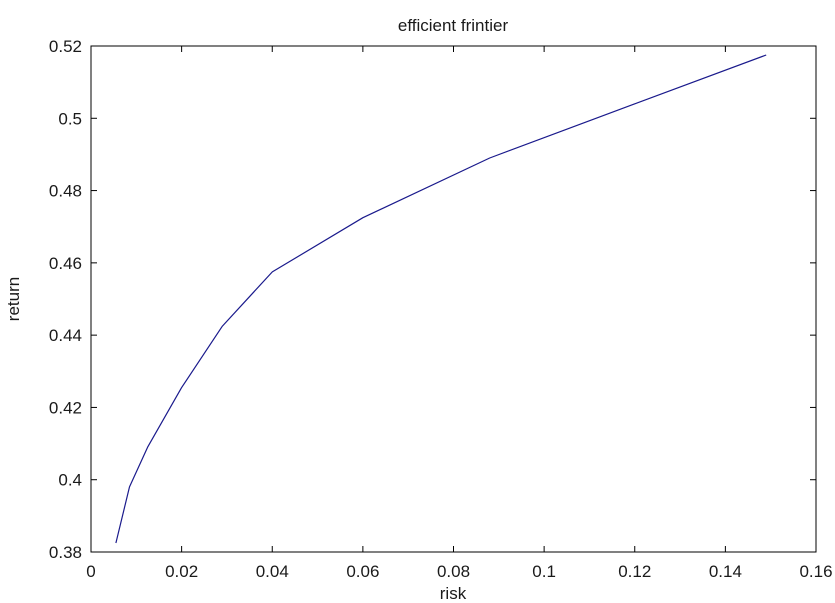 Image resolution: width=835 pixels, height=603 pixels. I want to click on y-tick-label: 0.52, so click(65, 46).